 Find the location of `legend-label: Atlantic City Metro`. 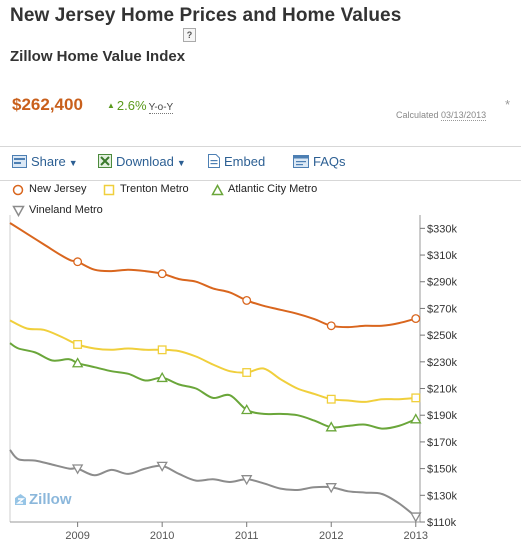

legend-label: Atlantic City Metro is located at coordinates (273, 189).